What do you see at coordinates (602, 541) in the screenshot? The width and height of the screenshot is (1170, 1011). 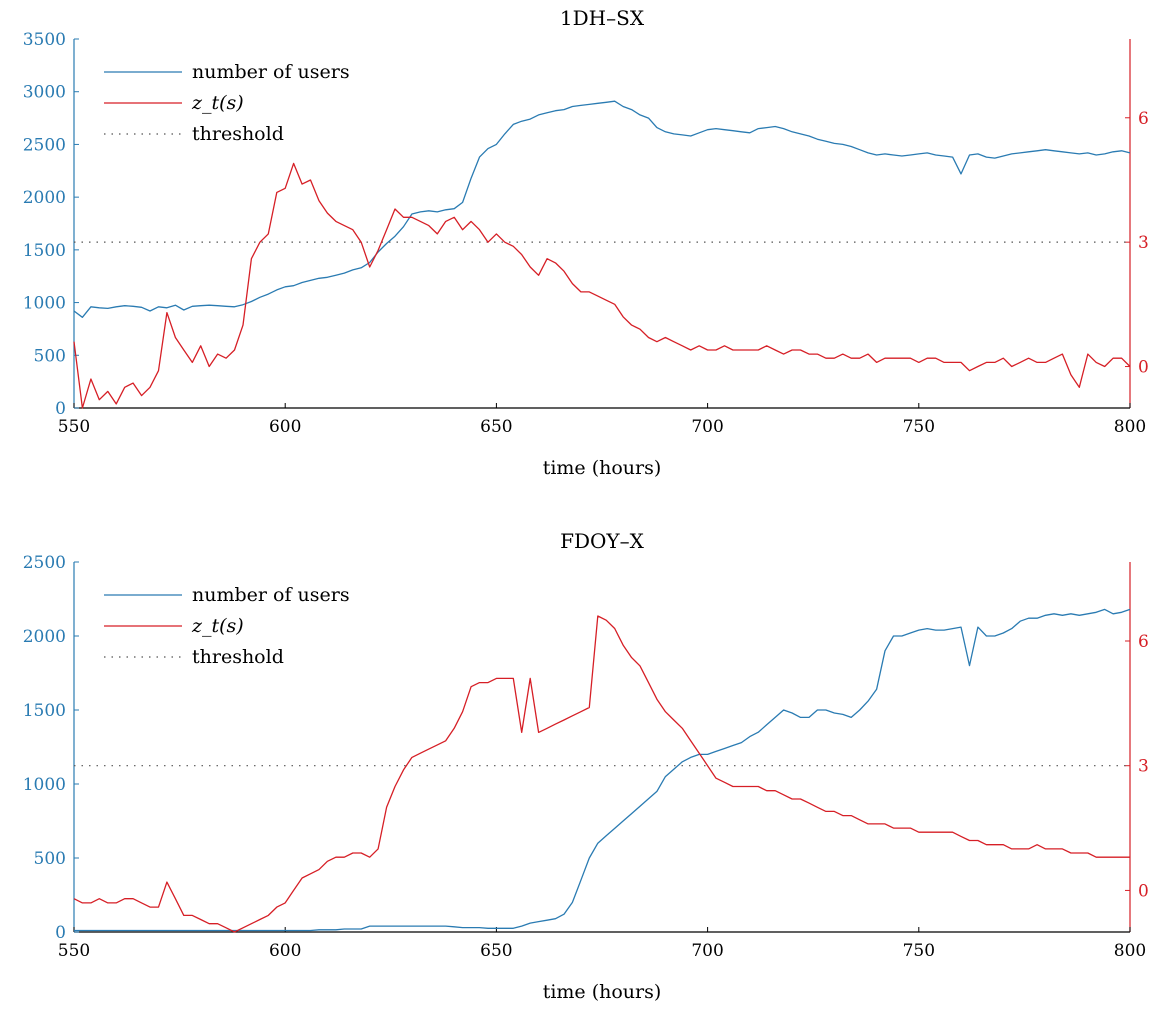 I see `chart-title: FDOY–X` at bounding box center [602, 541].